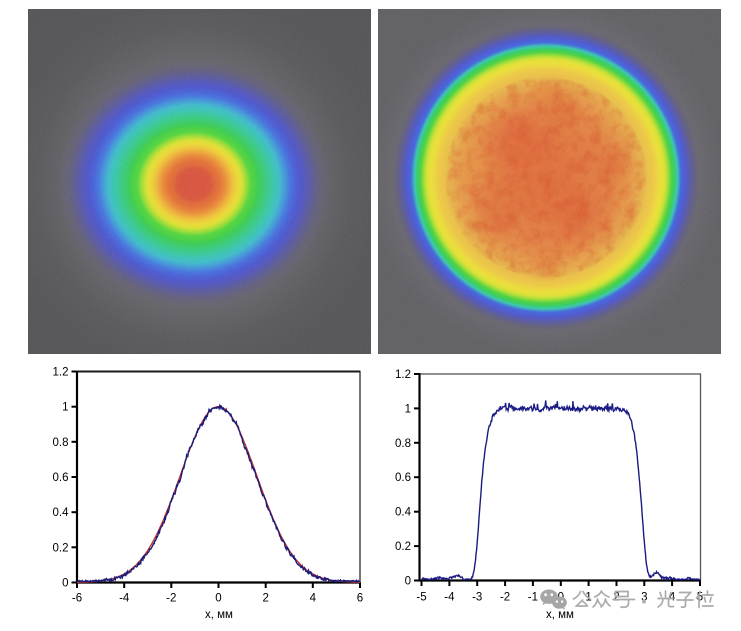 The image size is (741, 631). I want to click on svg-text: 5, so click(700, 598).